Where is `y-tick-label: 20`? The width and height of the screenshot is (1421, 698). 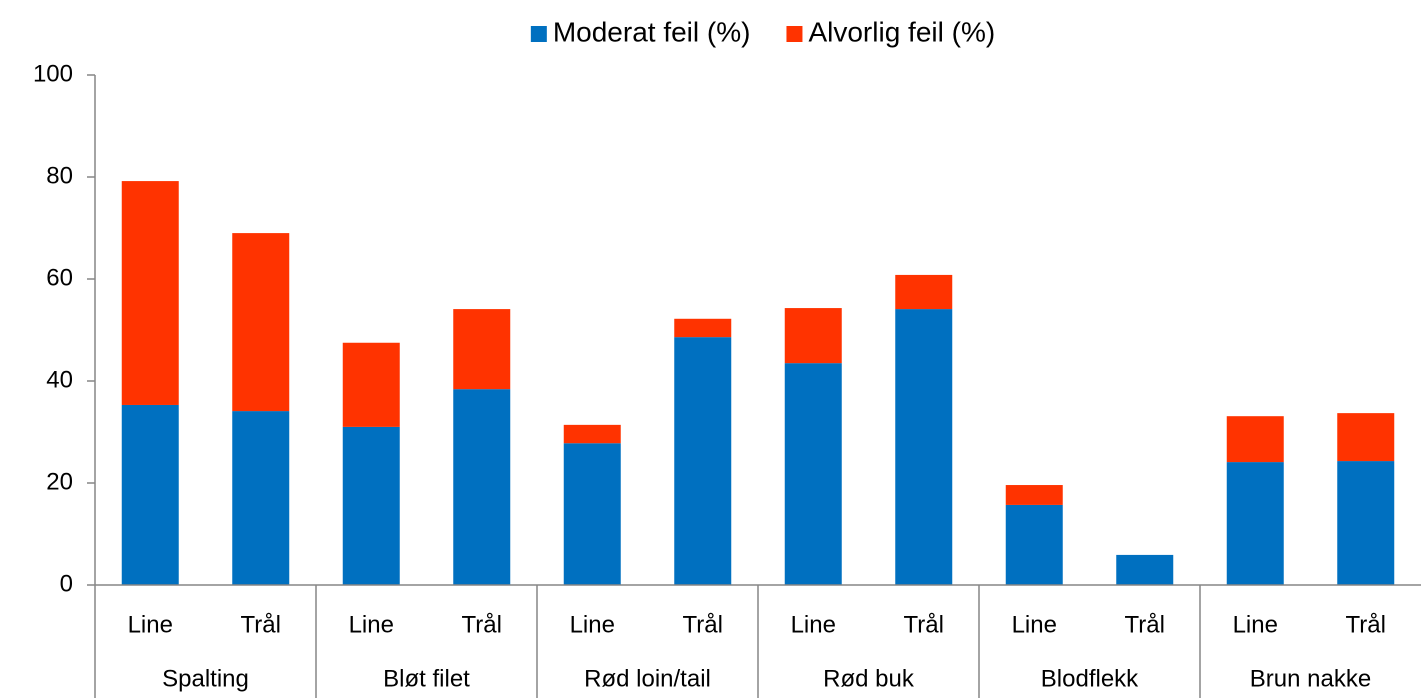 y-tick-label: 20 is located at coordinates (59, 481).